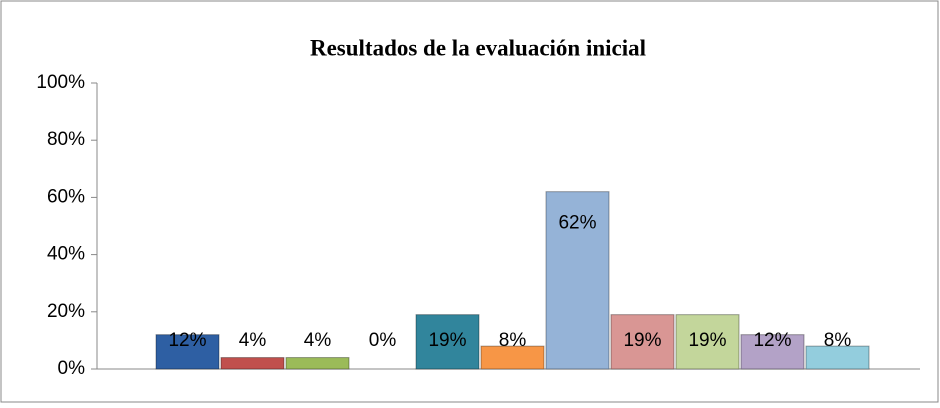  What do you see at coordinates (577, 223) in the screenshot?
I see `data-label: 62%` at bounding box center [577, 223].